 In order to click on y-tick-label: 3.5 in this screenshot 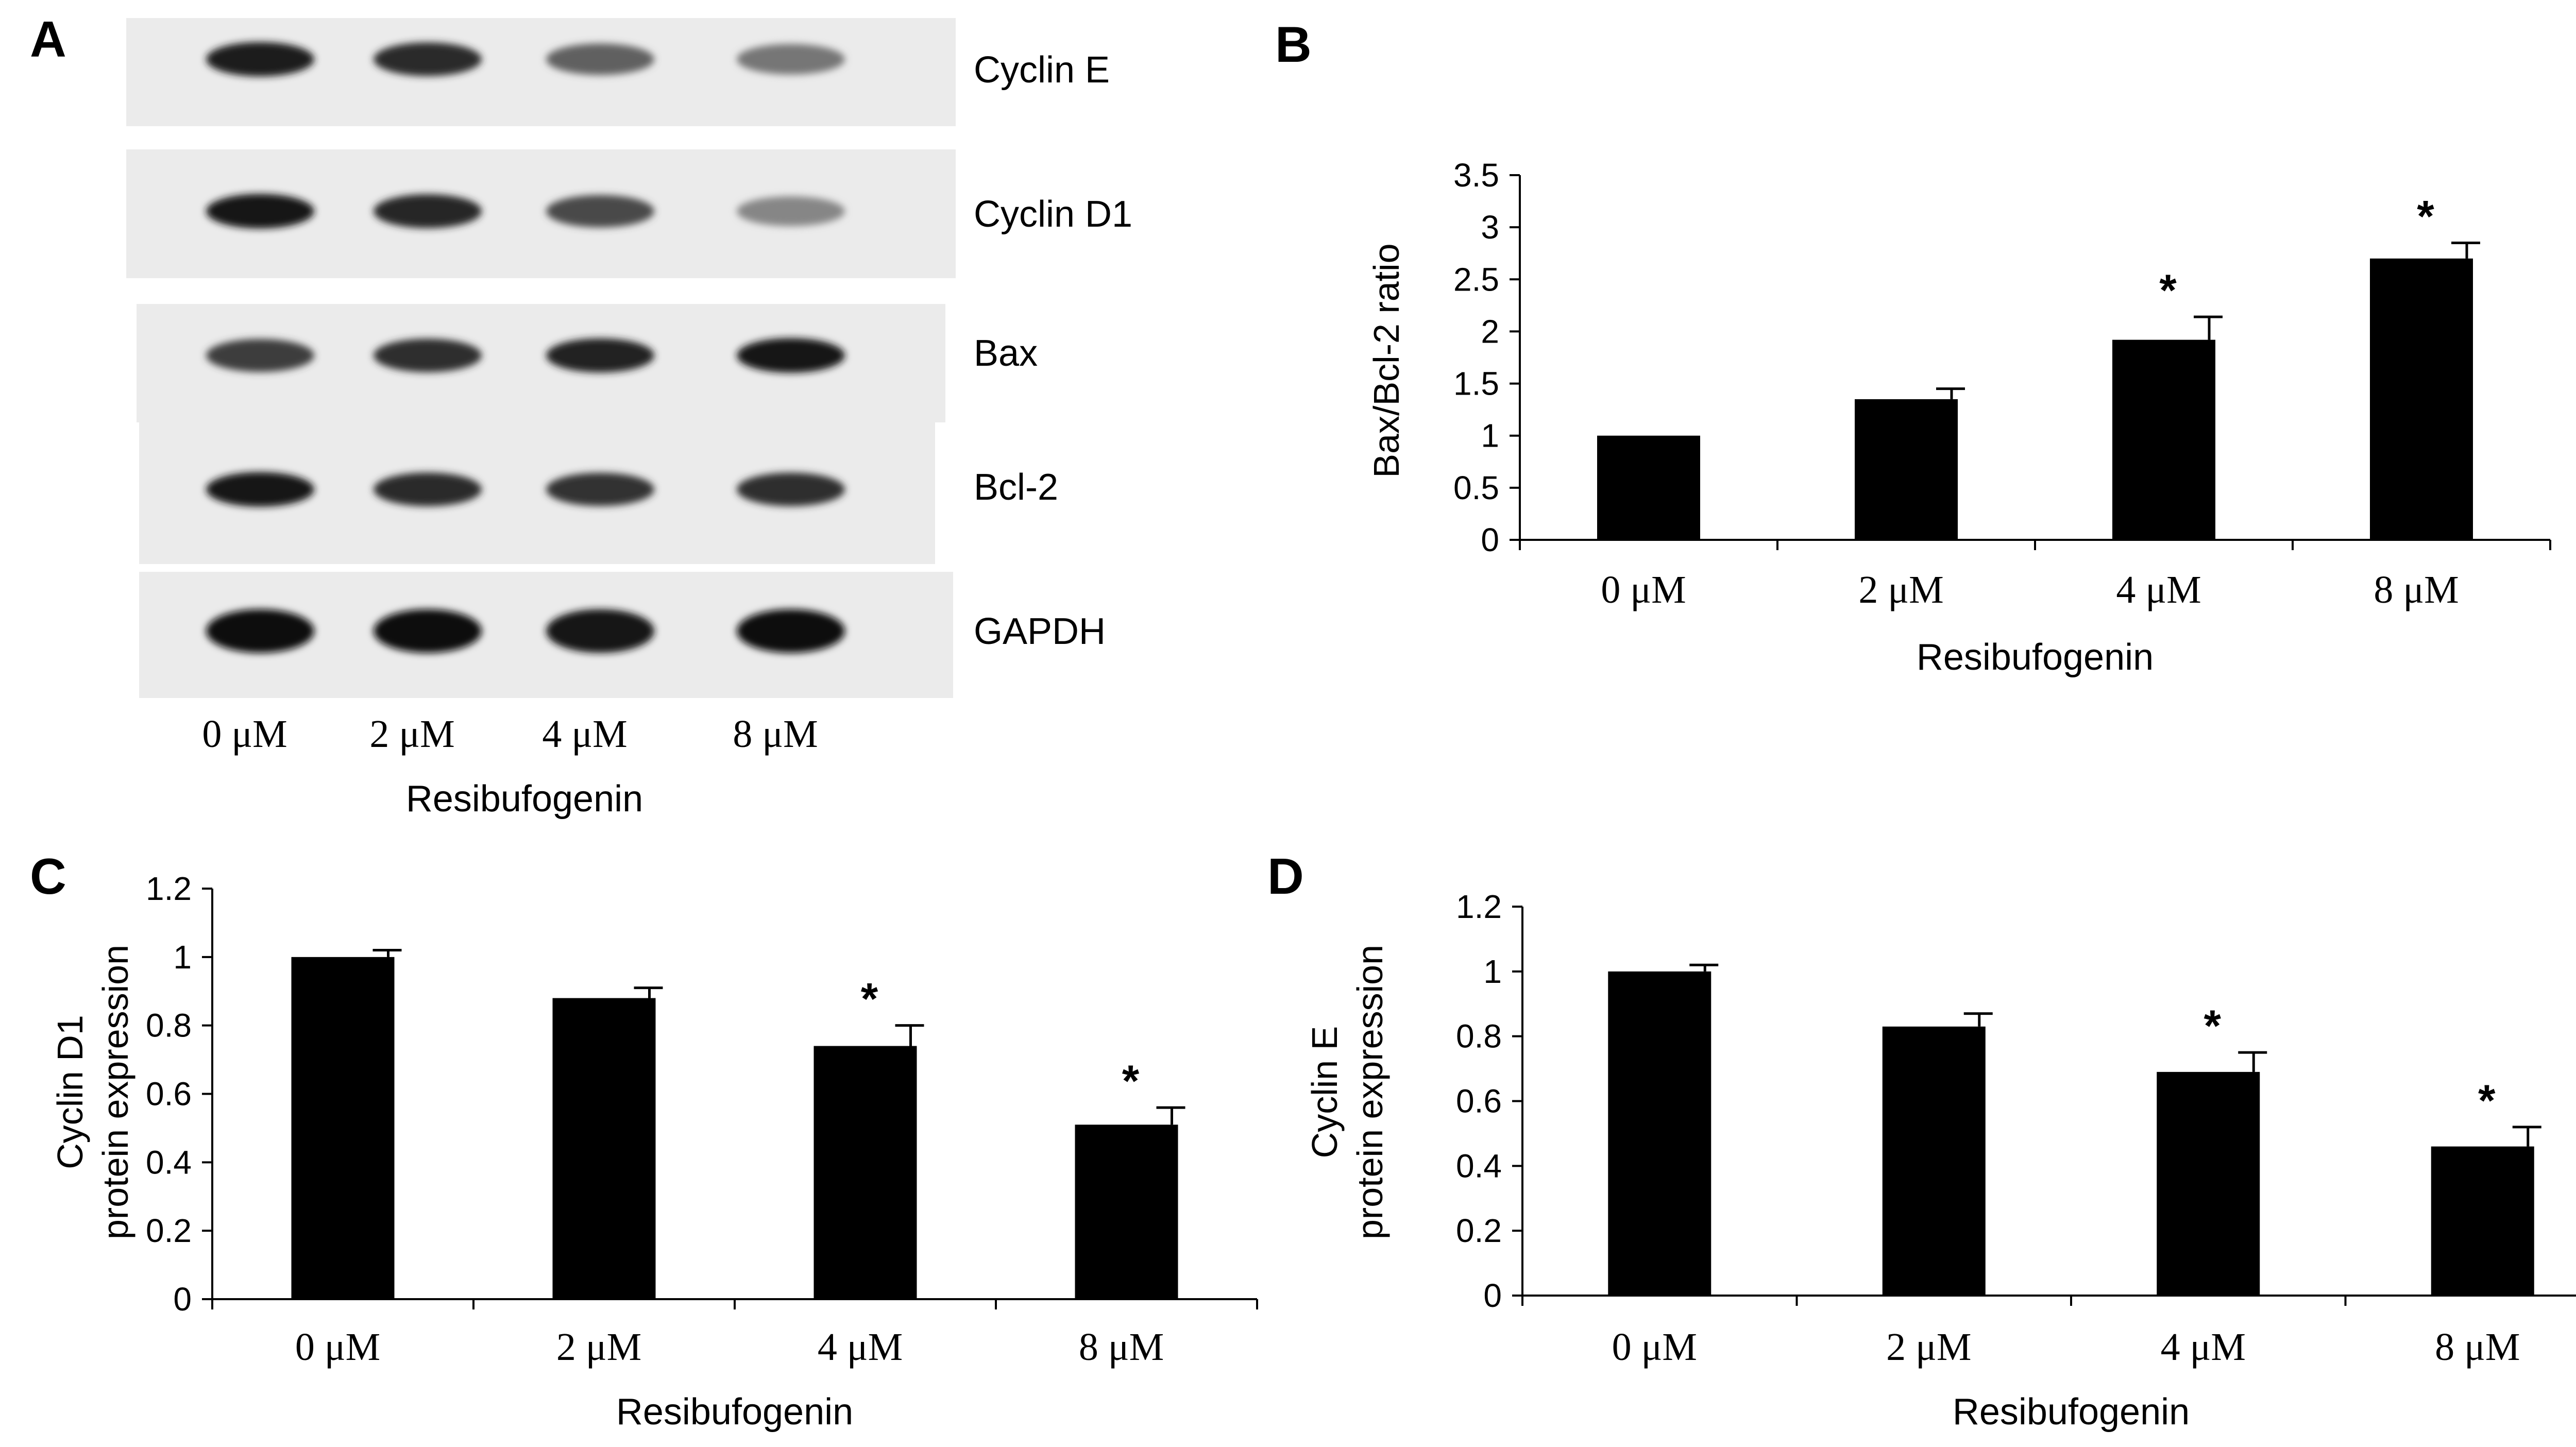, I will do `click(1476, 175)`.